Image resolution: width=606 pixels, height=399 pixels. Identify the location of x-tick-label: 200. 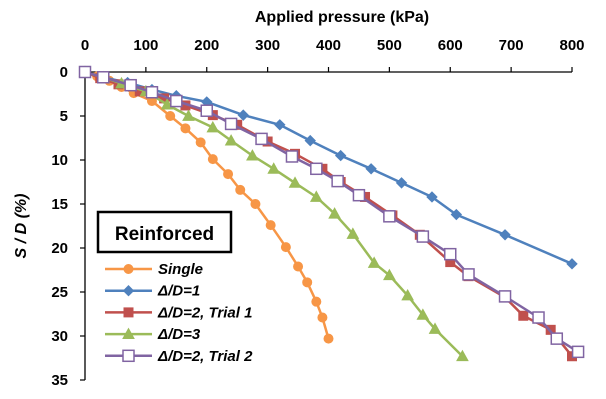
(206, 45).